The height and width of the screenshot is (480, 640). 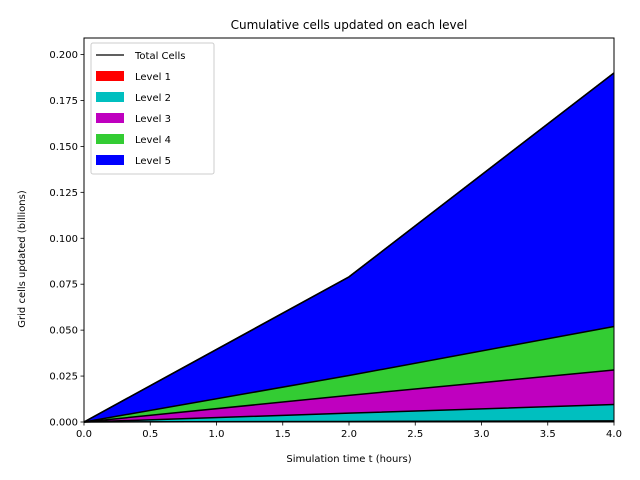 I want to click on y-tick-label: 0.125, so click(x=63, y=193).